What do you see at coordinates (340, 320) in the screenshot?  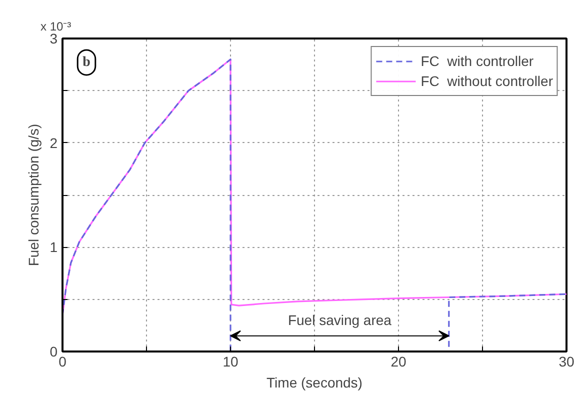 I see `annotation: Fuel saving area` at bounding box center [340, 320].